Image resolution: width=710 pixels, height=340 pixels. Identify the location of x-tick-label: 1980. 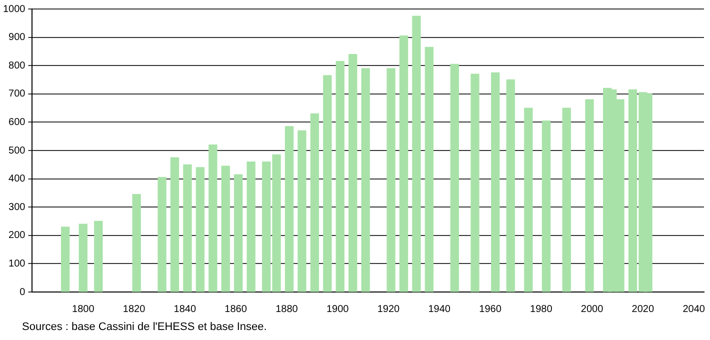
(541, 309).